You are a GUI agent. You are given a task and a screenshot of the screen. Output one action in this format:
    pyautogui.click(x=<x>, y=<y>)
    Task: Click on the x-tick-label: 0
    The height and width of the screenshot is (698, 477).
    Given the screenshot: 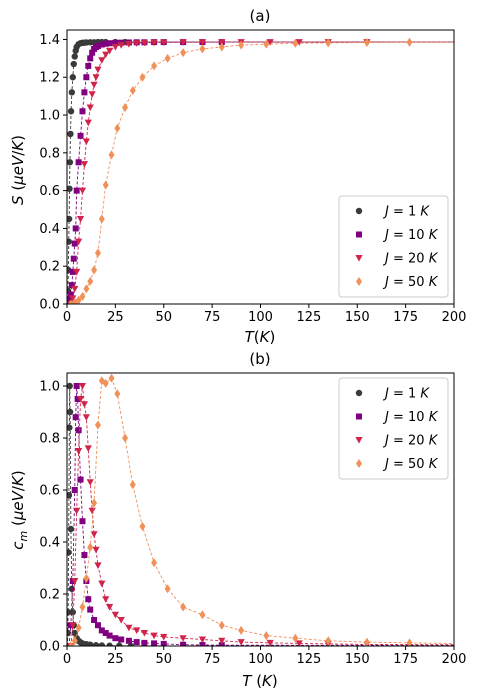 What is the action you would take?
    pyautogui.click(x=67, y=317)
    